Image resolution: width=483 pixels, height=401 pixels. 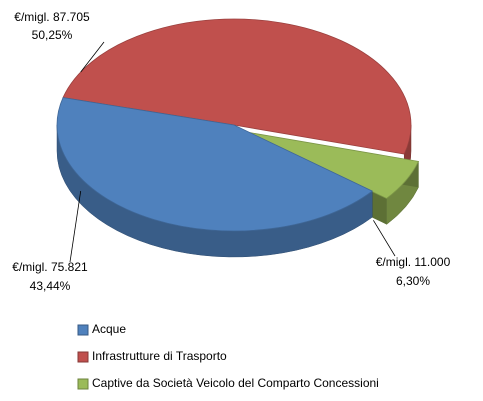 What do you see at coordinates (334, 165) in the screenshot?
I see `pie-slice` at bounding box center [334, 165].